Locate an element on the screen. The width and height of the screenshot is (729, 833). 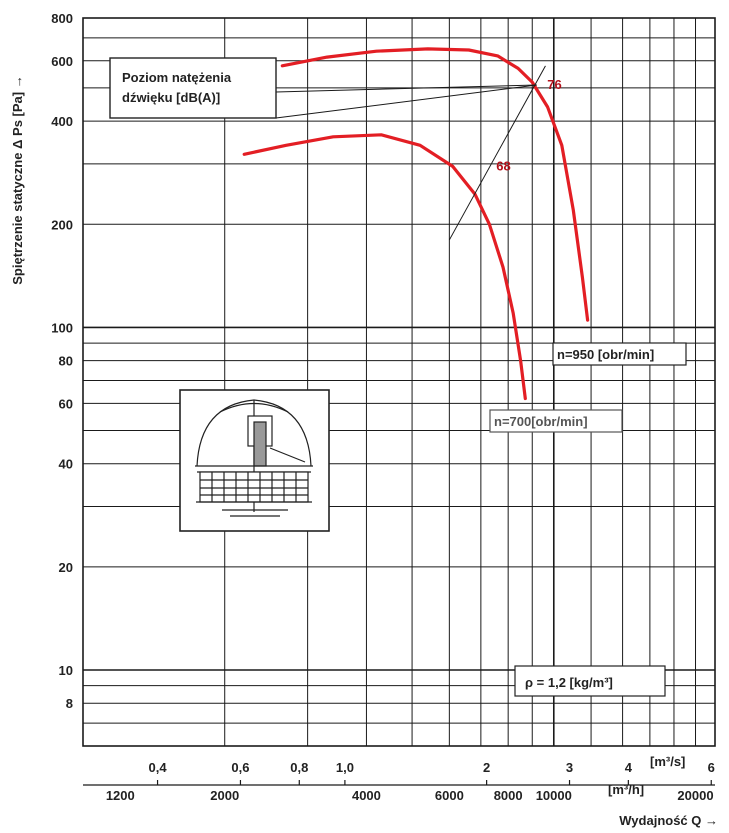
noise-scale-line is located at coordinates (497, 153).